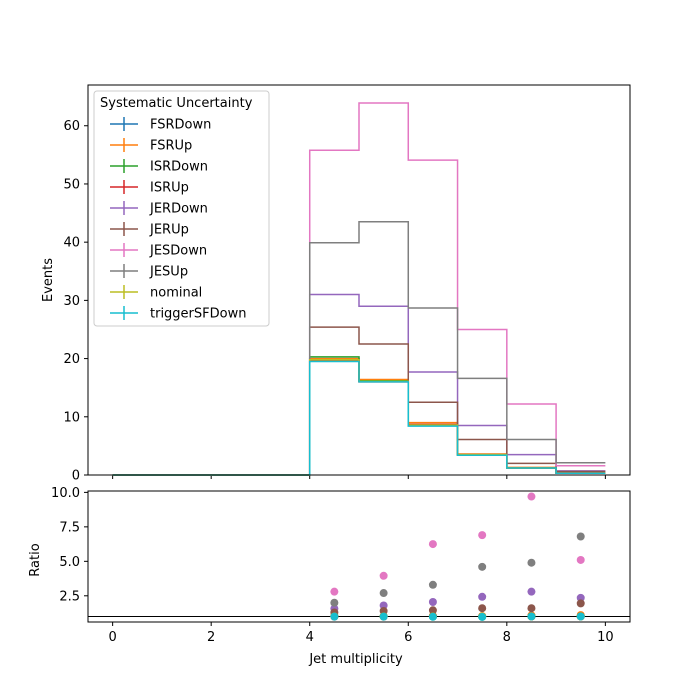 Image resolution: width=700 pixels, height=700 pixels. Describe the element at coordinates (48, 280) in the screenshot. I see `main-y-axis-label: Events` at that location.